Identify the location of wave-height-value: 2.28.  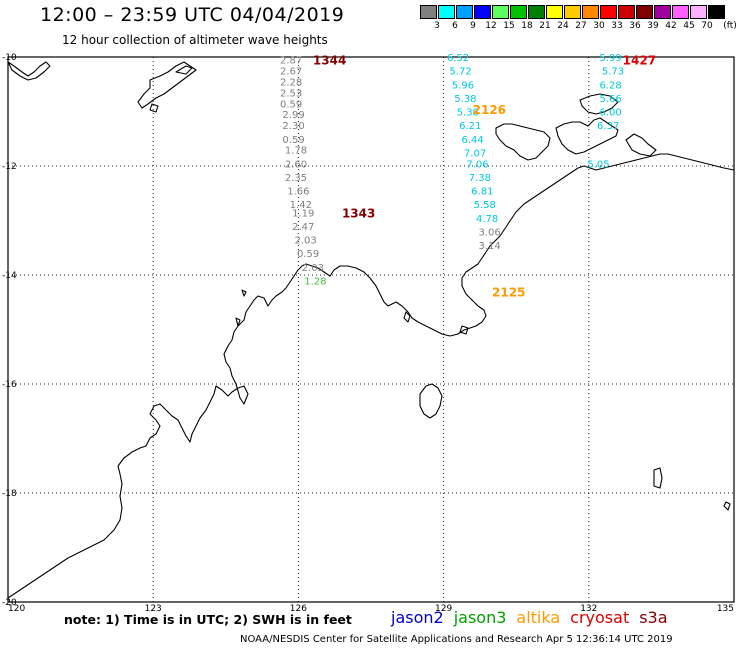
(291, 83).